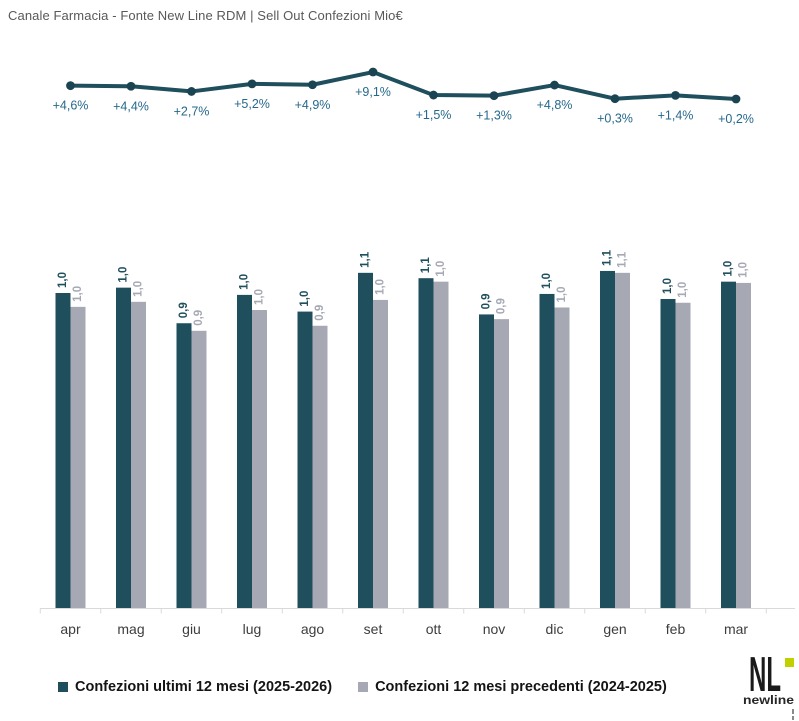 The image size is (799, 721). I want to click on legend-swatch-current, so click(63, 687).